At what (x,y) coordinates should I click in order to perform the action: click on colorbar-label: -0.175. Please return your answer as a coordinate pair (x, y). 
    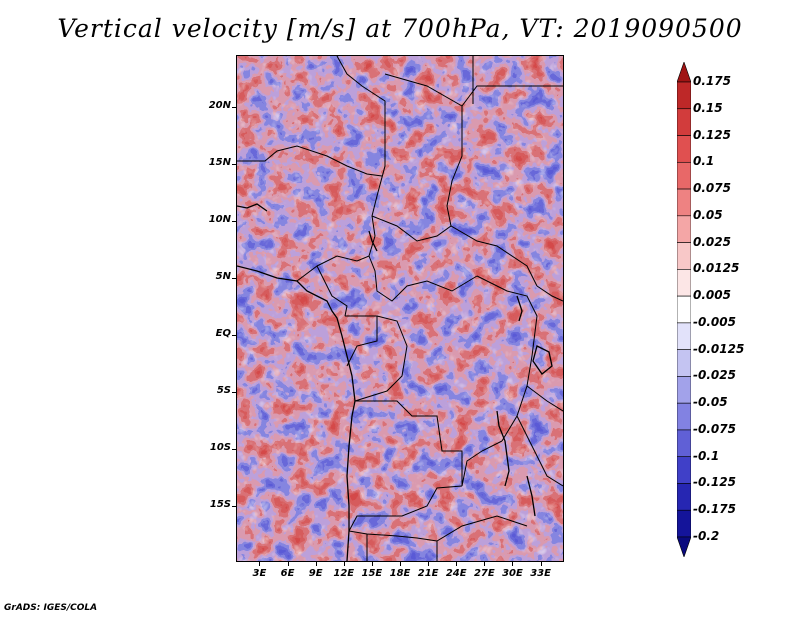
    Looking at the image, I should click on (714, 509).